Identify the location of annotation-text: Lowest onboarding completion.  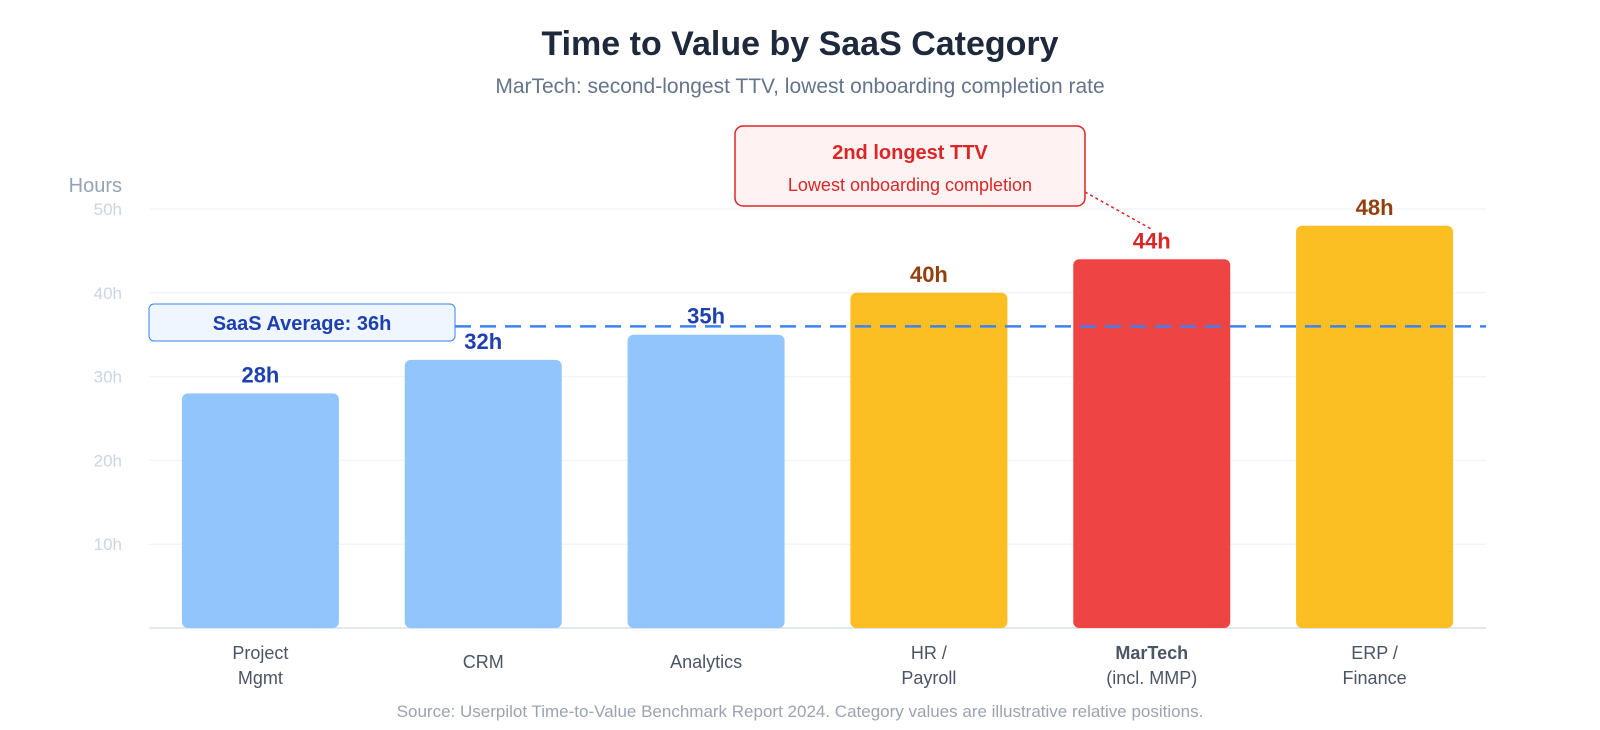
(910, 185).